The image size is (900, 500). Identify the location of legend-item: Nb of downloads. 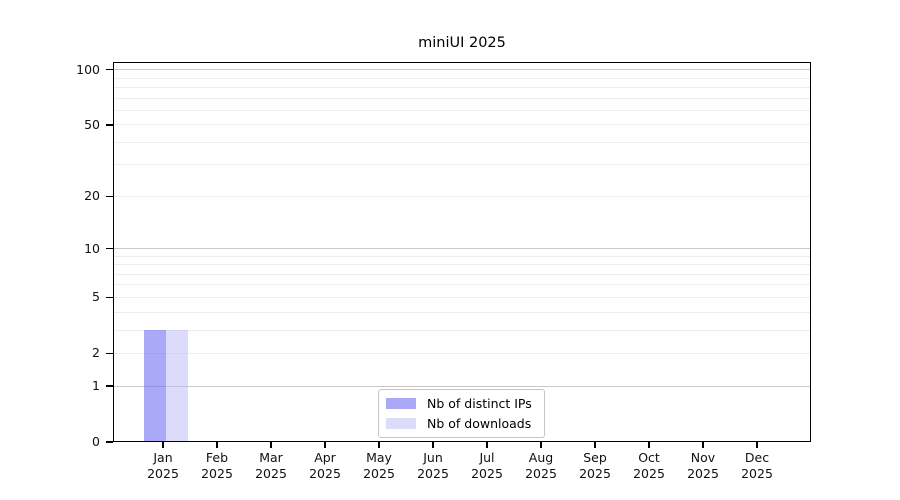
(465, 423).